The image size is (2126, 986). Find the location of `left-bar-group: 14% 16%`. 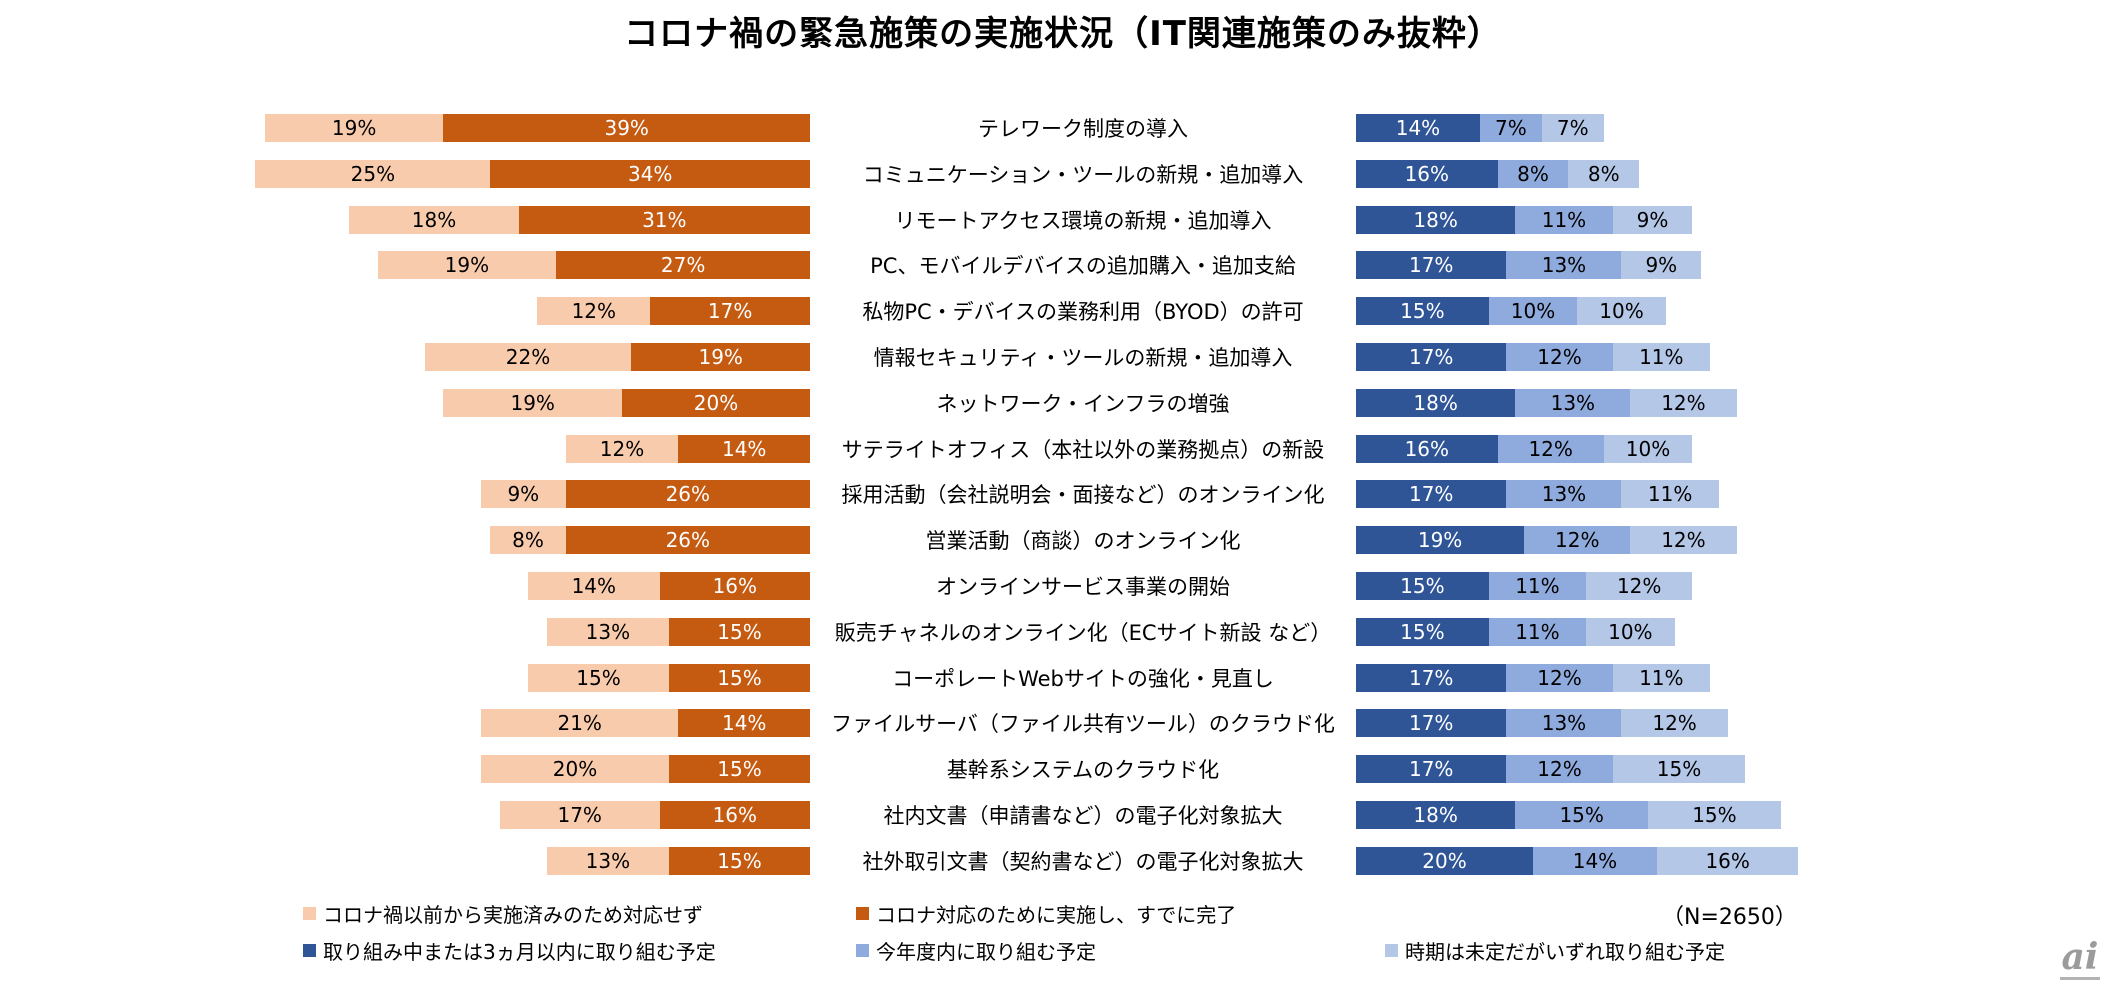

left-bar-group: 14% 16% is located at coordinates (527, 585).